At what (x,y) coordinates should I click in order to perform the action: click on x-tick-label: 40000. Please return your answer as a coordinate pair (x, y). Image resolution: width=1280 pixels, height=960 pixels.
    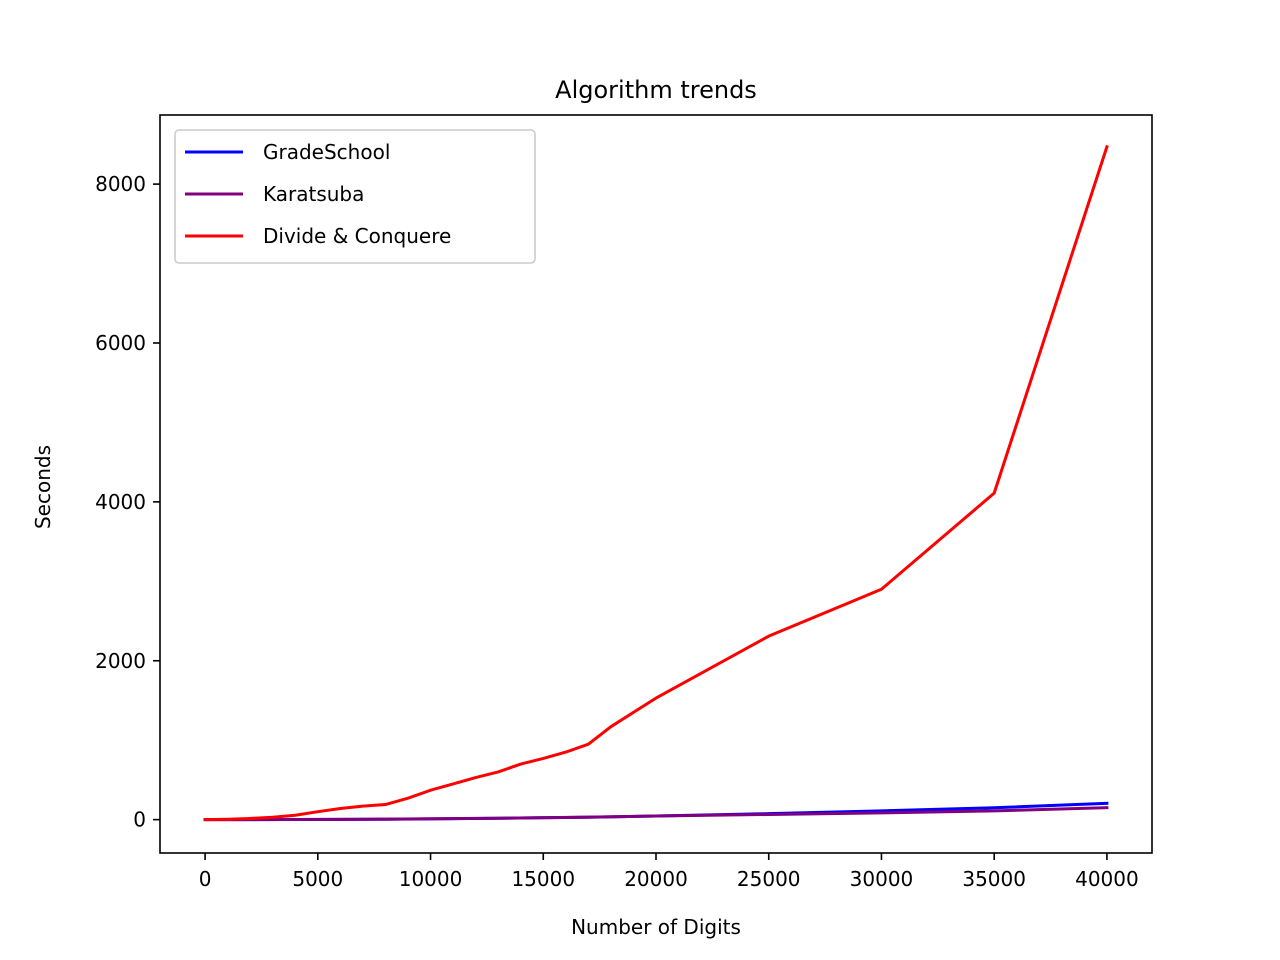
    Looking at the image, I should click on (1107, 879).